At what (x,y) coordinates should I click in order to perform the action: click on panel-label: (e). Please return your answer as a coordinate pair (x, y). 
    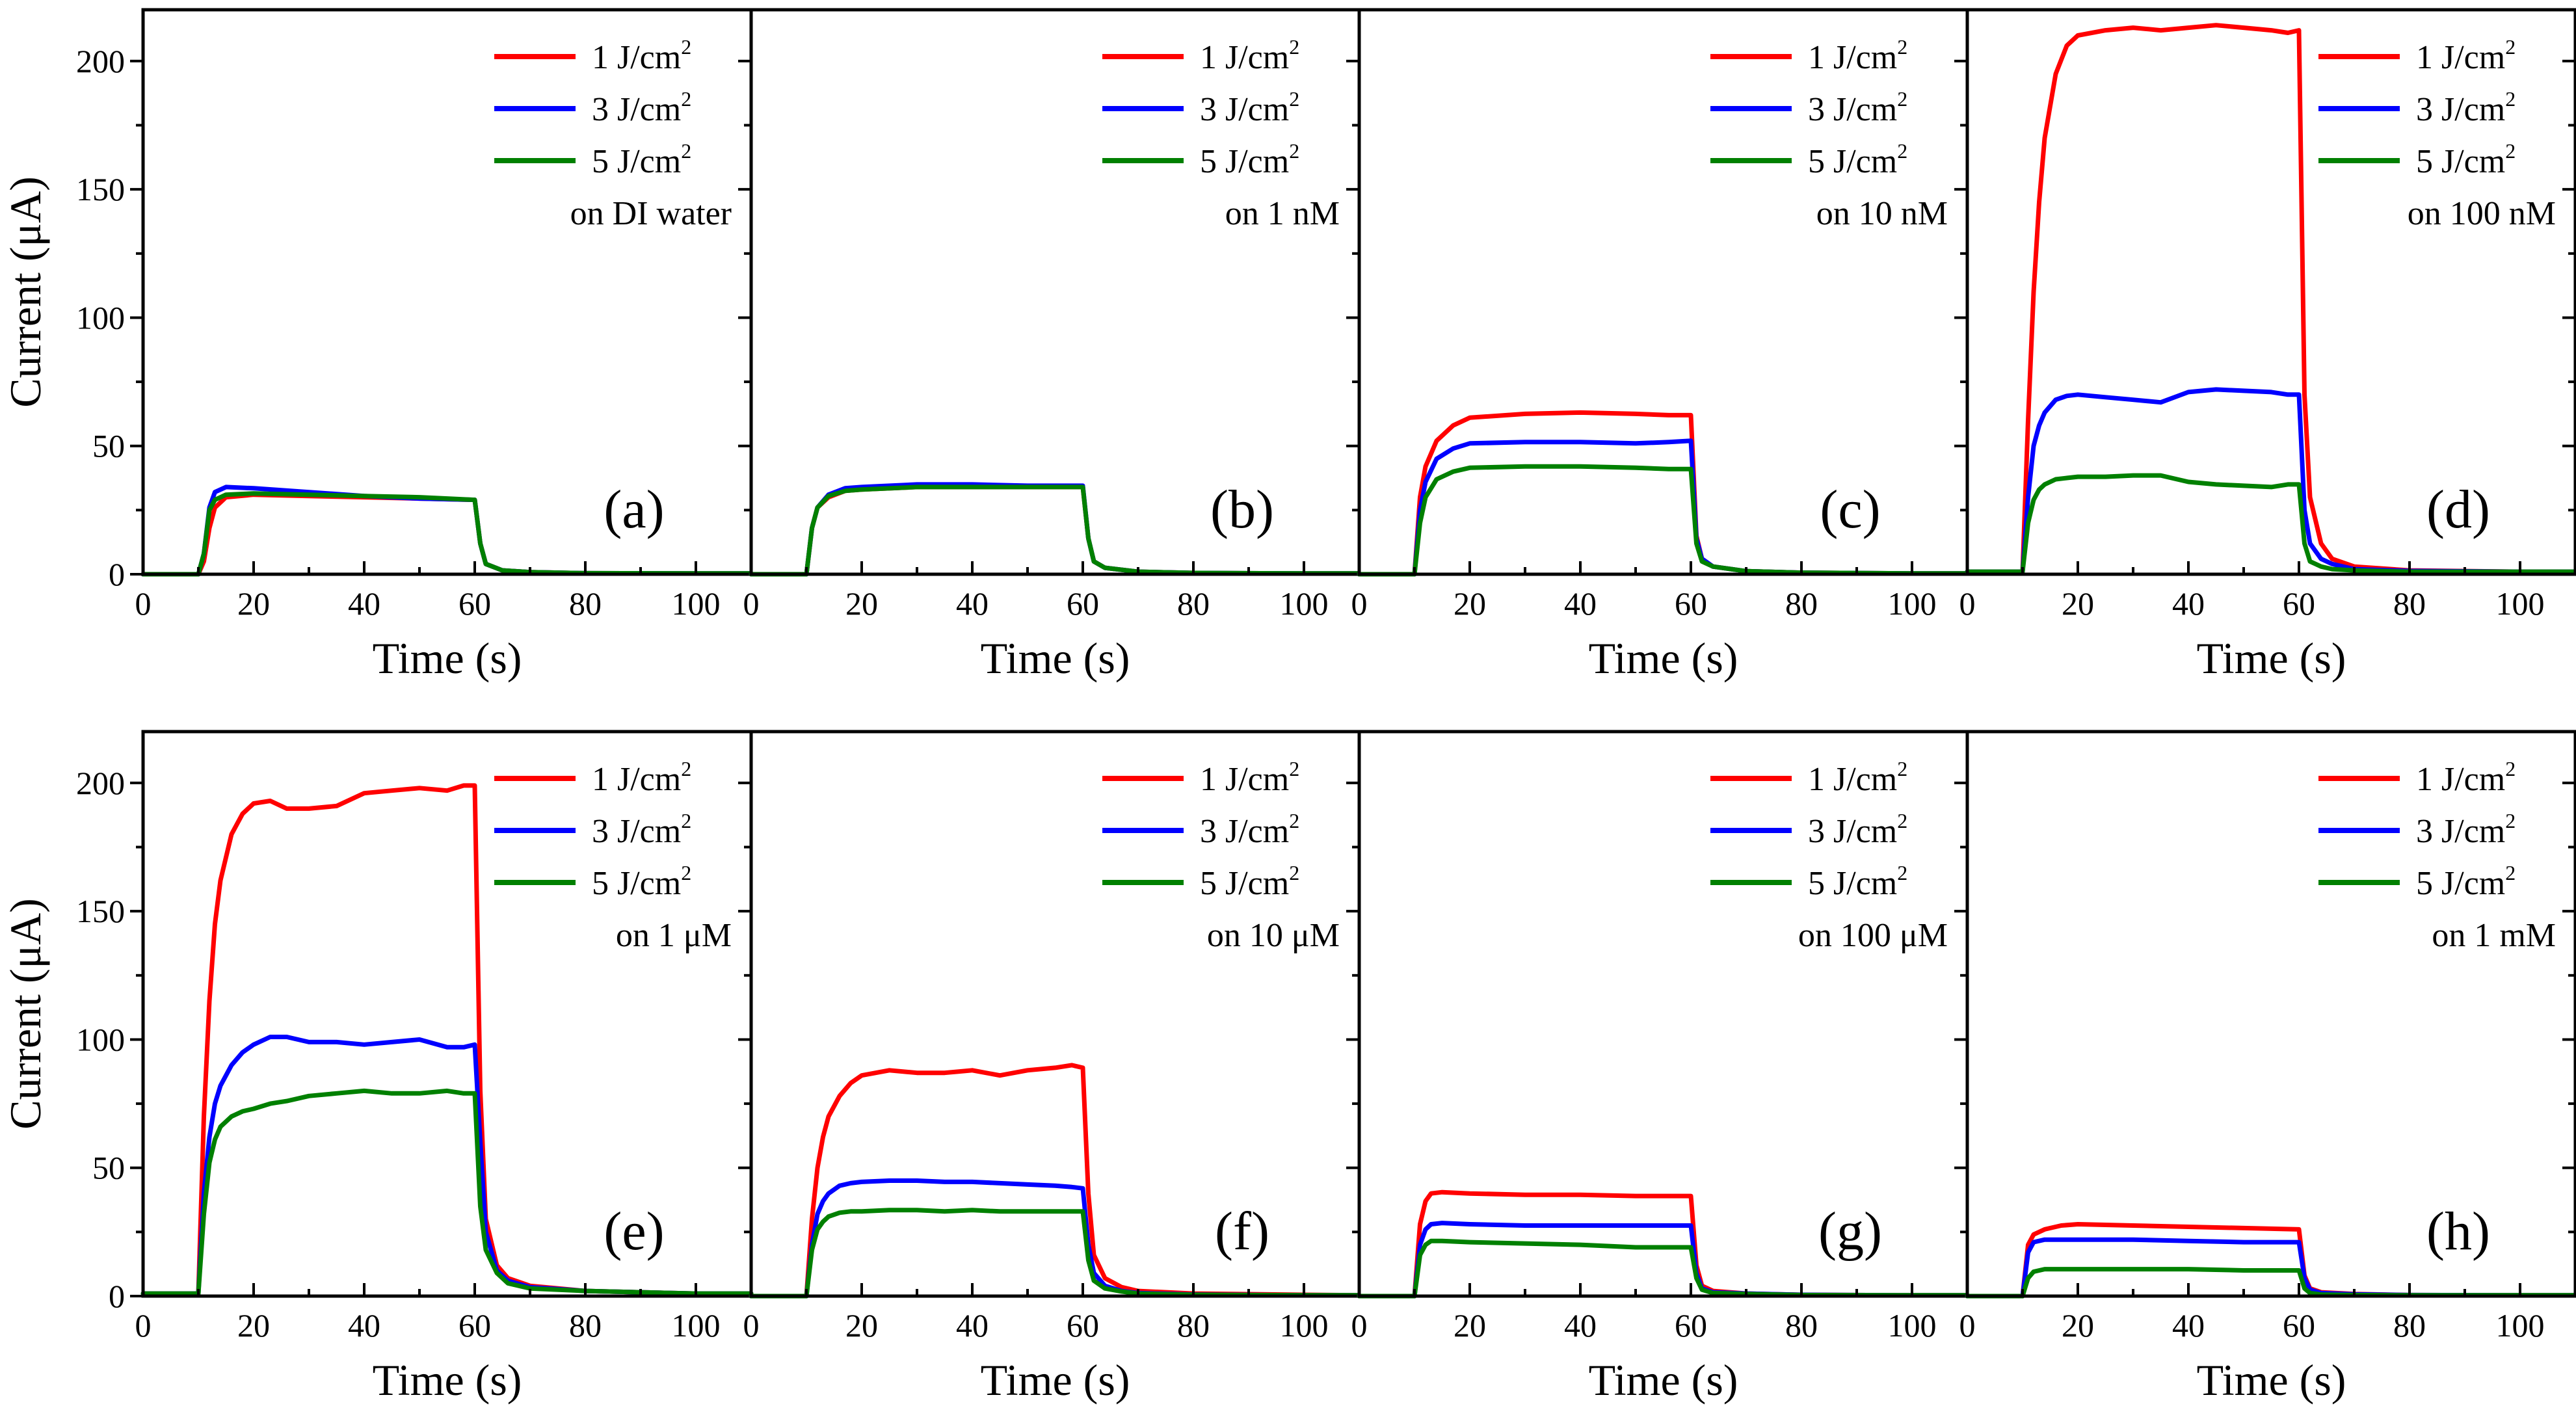
    Looking at the image, I should click on (634, 1231).